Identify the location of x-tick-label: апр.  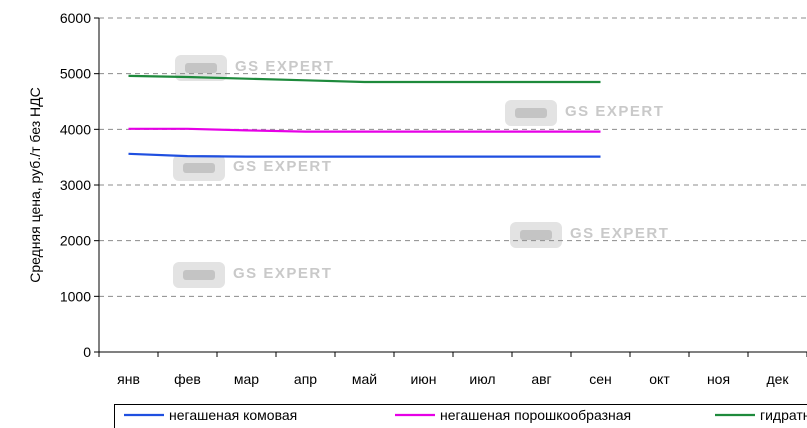
(305, 379).